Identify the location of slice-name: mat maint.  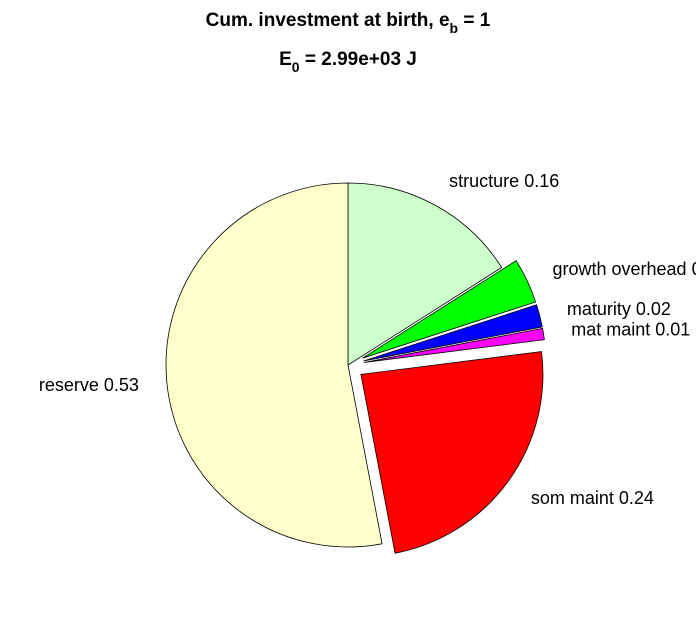
(610, 330).